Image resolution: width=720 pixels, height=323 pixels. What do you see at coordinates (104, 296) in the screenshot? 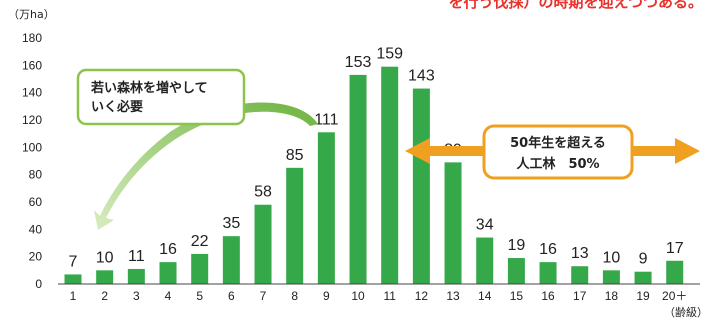
I see `x-tick-label: 2` at bounding box center [104, 296].